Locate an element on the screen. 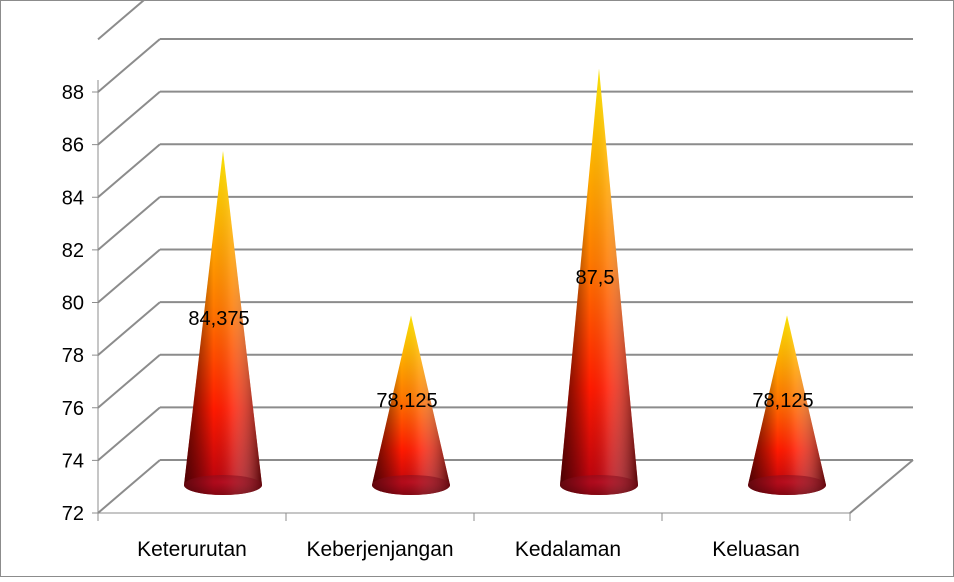  x-tick-label: Kedalaman is located at coordinates (568, 549).